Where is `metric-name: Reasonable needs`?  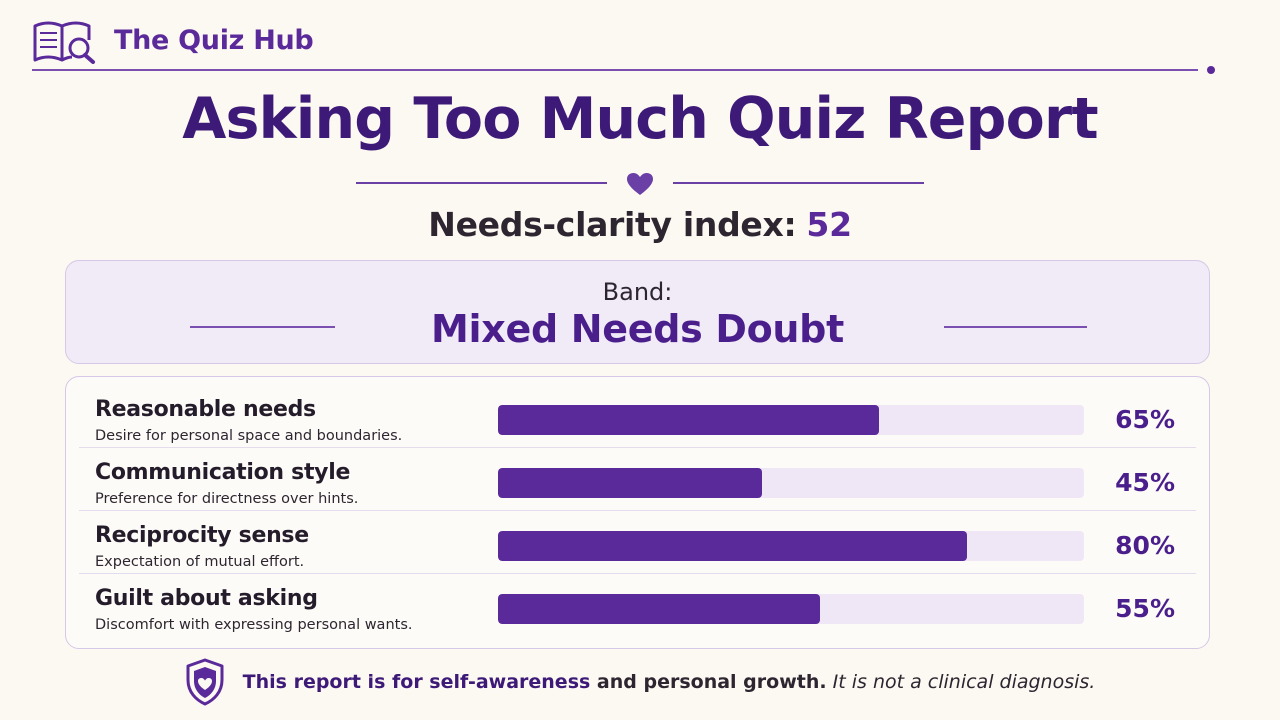 metric-name: Reasonable needs is located at coordinates (205, 409).